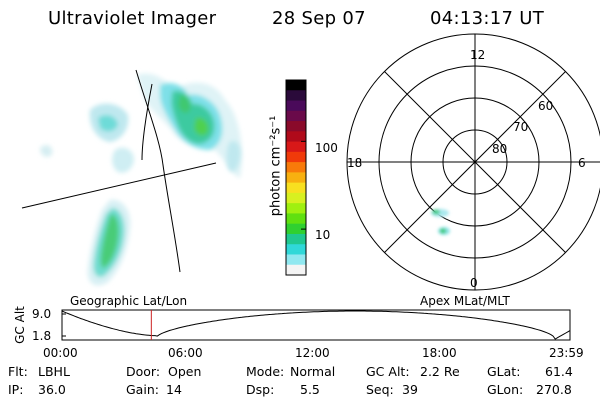  I want to click on filter-value: LBHL, so click(54, 371).